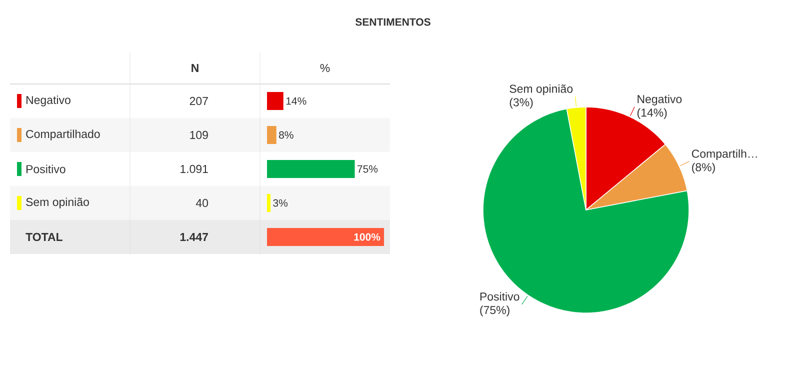 The image size is (787, 366). I want to click on data-label: (8%), so click(703, 168).